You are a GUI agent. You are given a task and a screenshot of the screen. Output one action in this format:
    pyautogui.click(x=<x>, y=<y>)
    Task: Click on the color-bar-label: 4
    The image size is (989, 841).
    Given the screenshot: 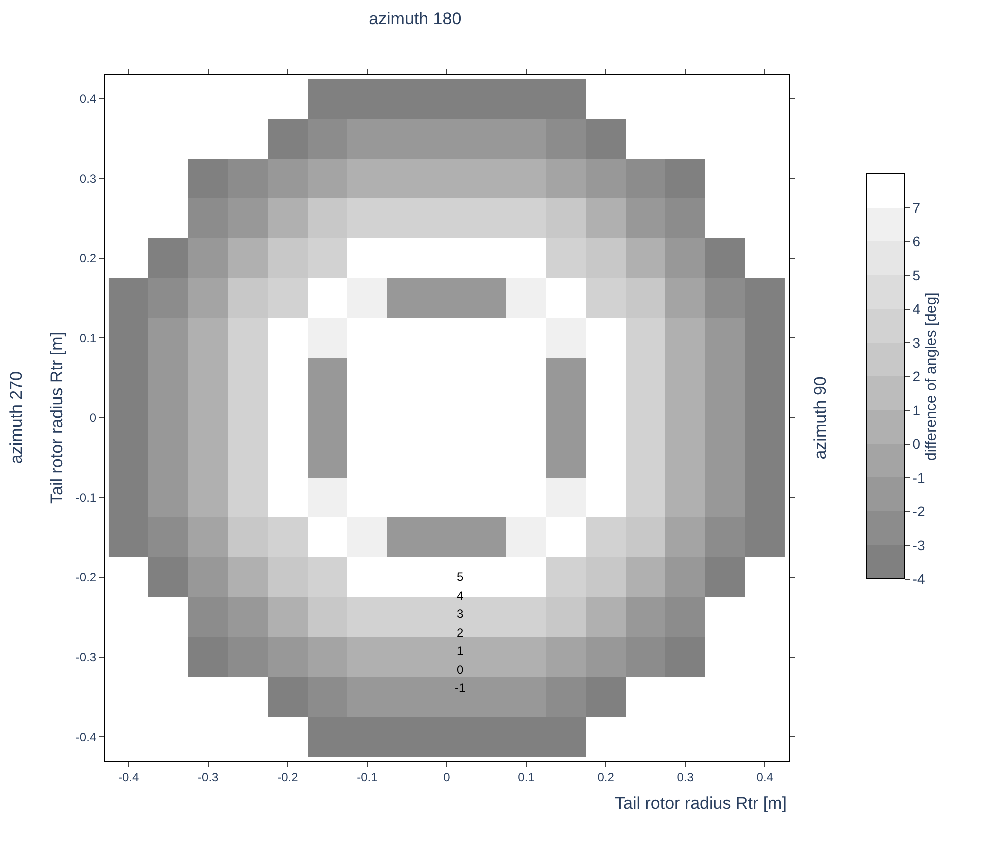 What is the action you would take?
    pyautogui.click(x=916, y=309)
    